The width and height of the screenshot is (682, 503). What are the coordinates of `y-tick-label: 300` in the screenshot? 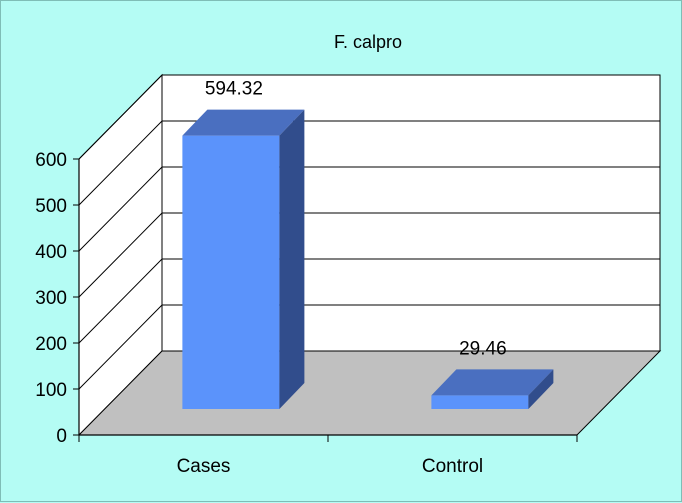 It's located at (51, 298).